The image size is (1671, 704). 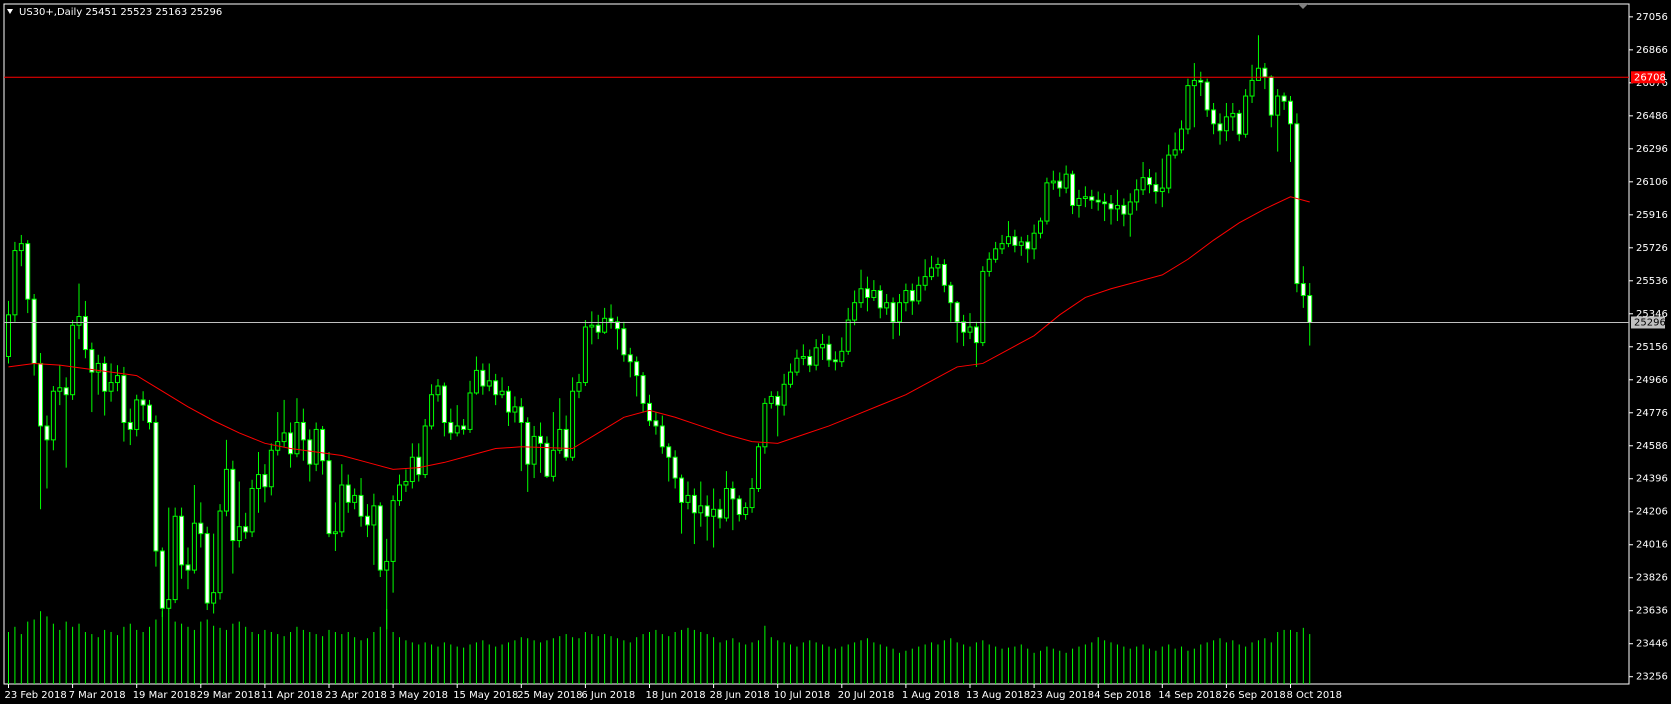 I want to click on x-tick-label: 8 Oct 2018, so click(x=1314, y=695).